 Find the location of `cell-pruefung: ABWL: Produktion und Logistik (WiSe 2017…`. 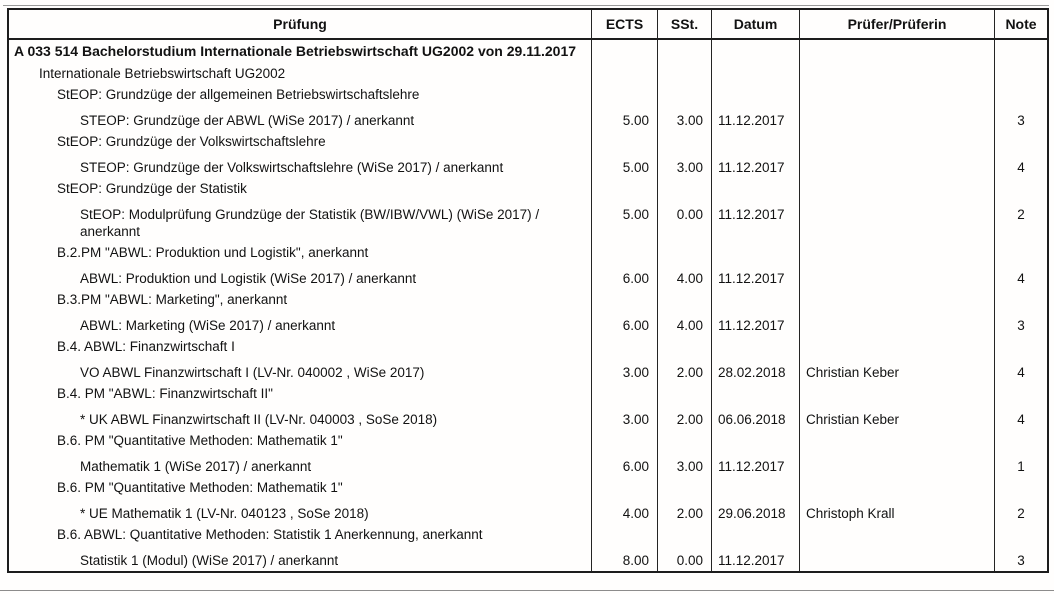

cell-pruefung: ABWL: Produktion und Logistik (WiSe 2017… is located at coordinates (300, 274).